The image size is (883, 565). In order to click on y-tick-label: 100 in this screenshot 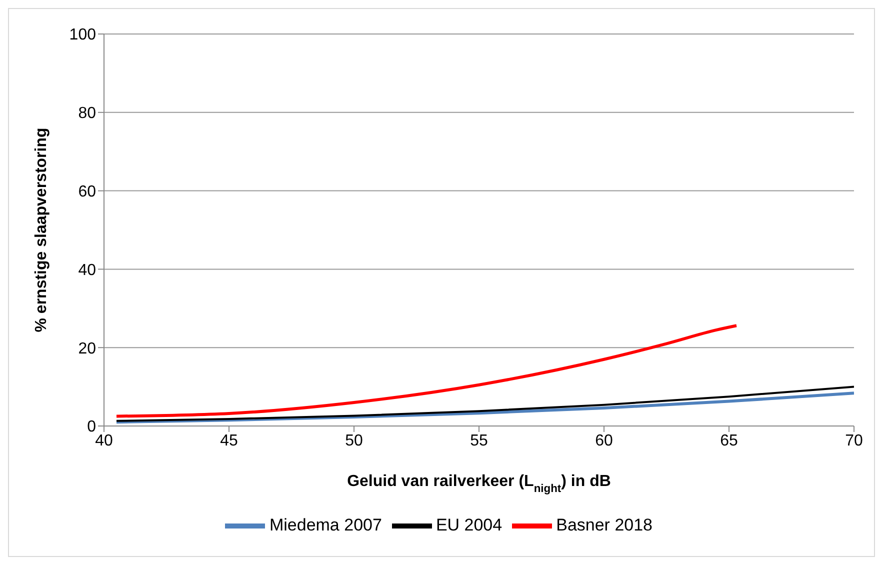, I will do `click(82, 35)`.